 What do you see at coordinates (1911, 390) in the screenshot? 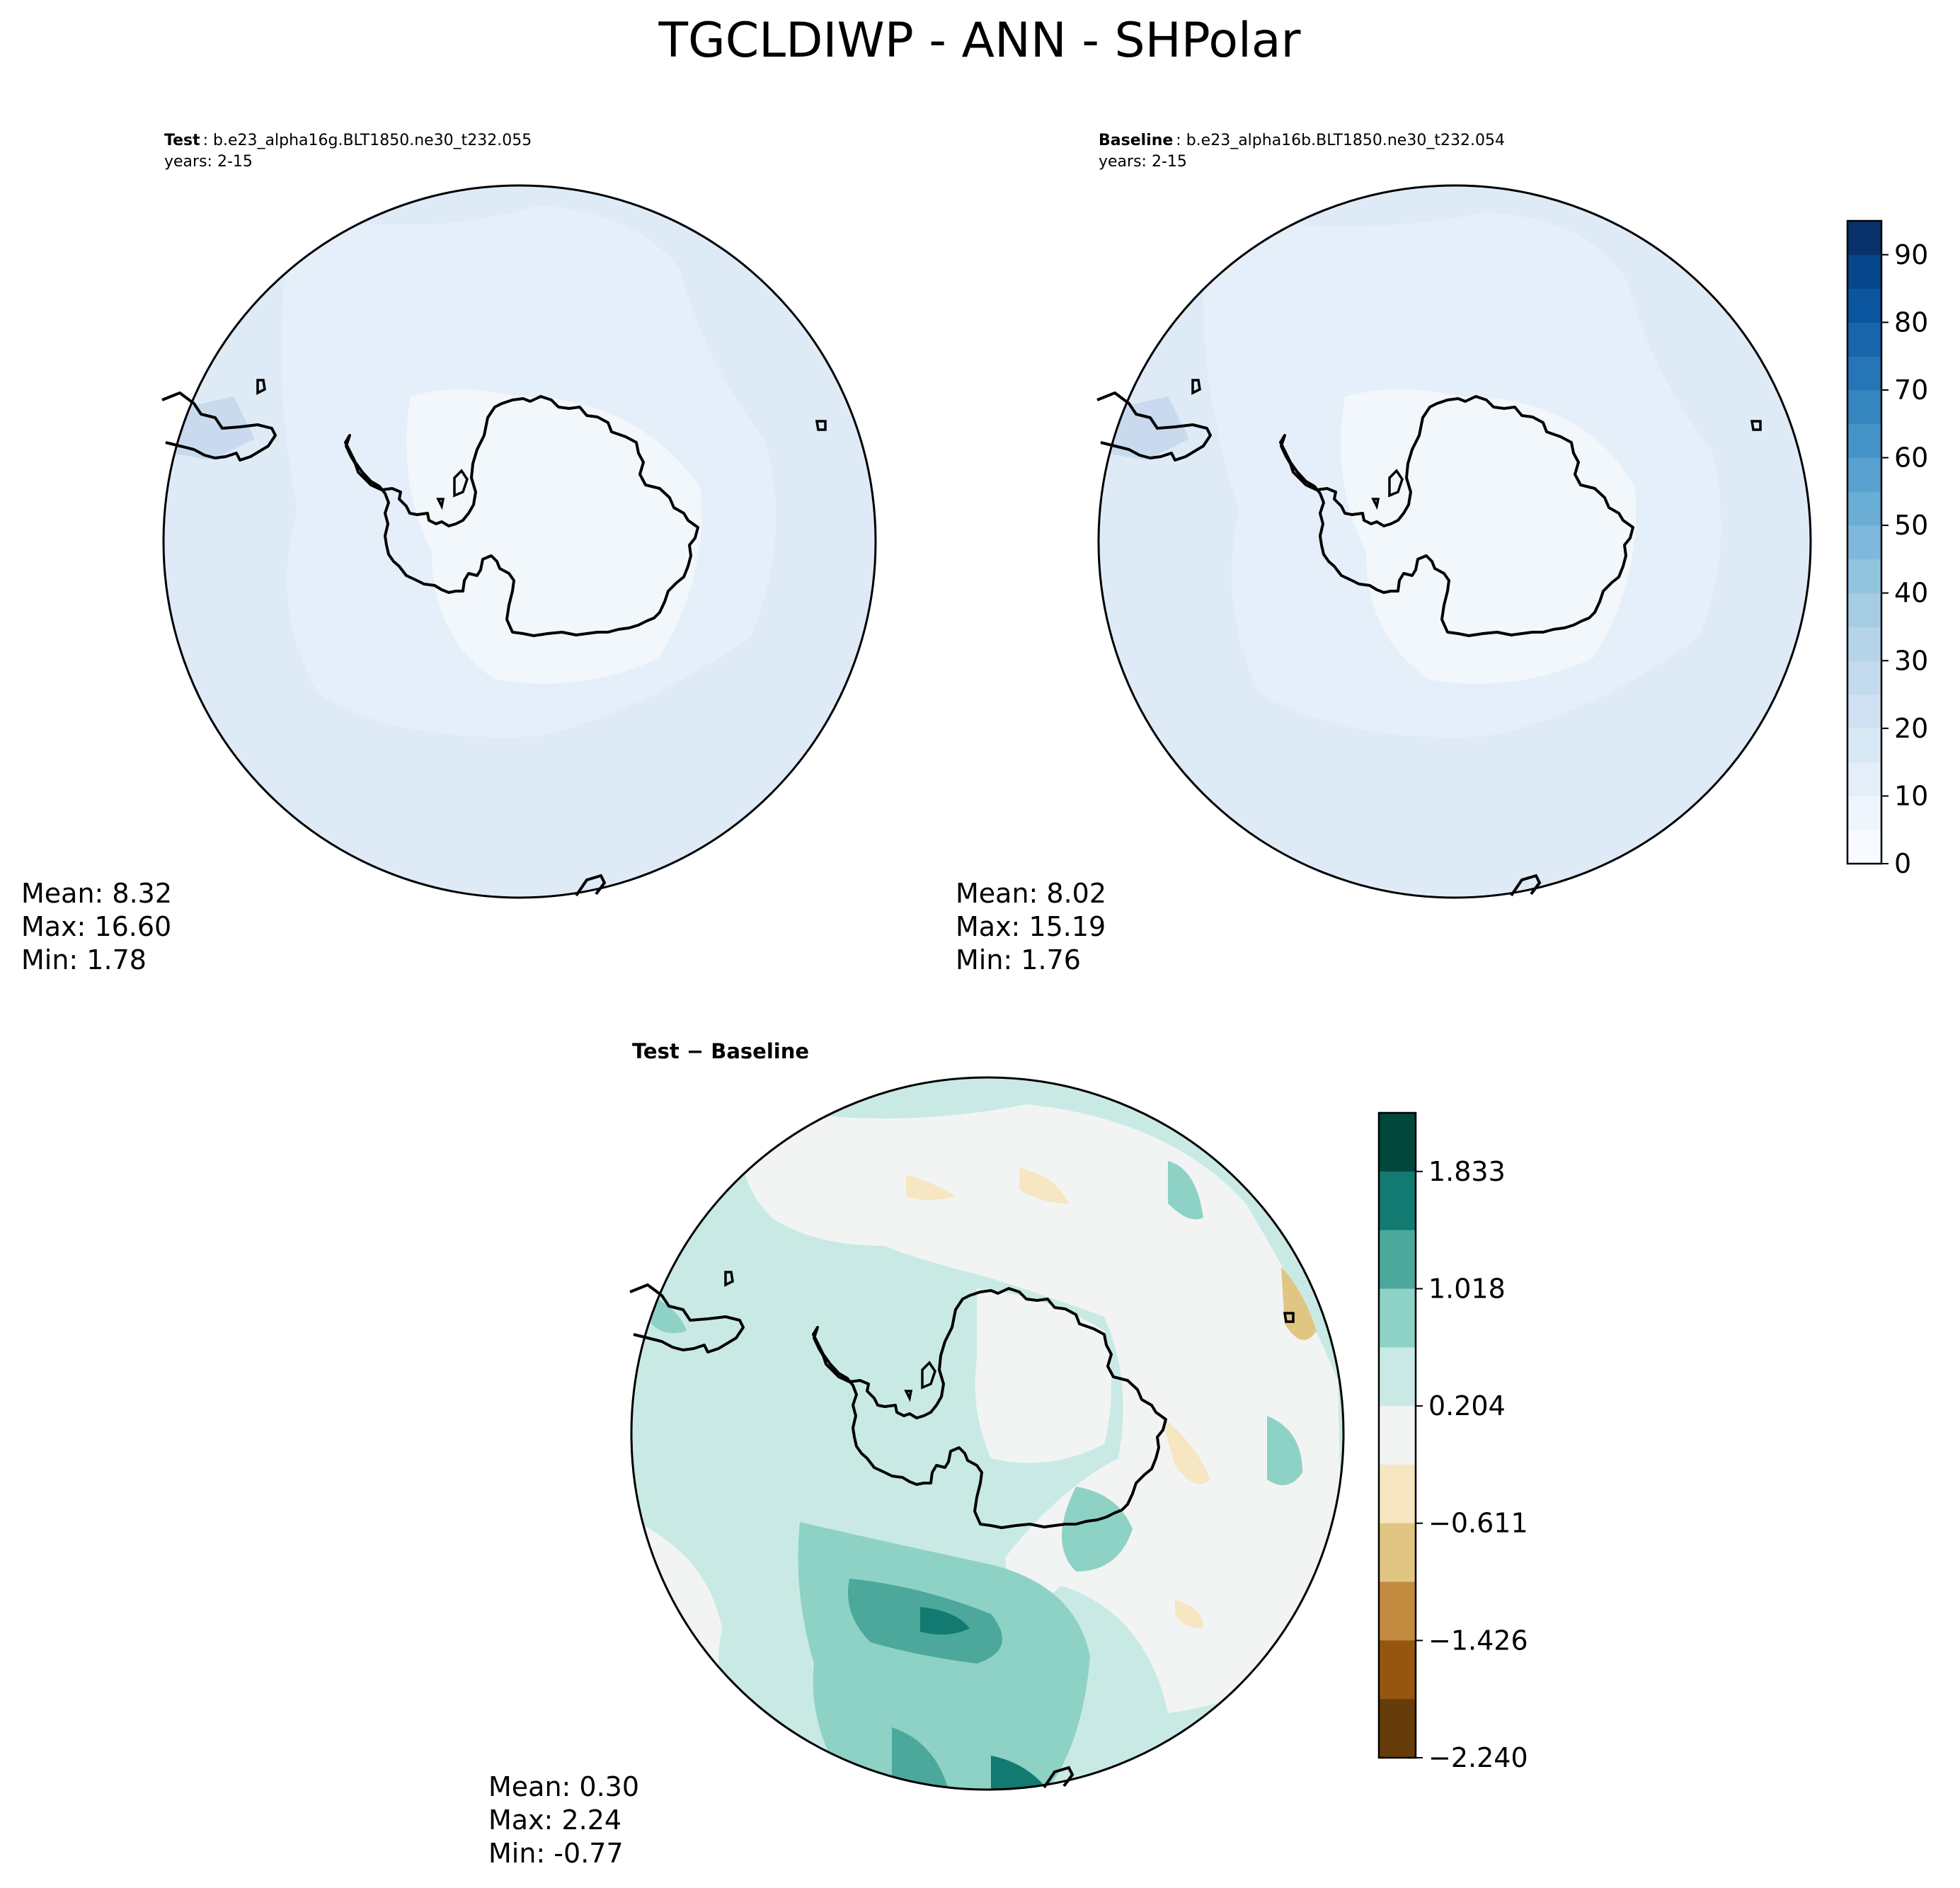
I see `main-colorbar-tick-label: 70` at bounding box center [1911, 390].